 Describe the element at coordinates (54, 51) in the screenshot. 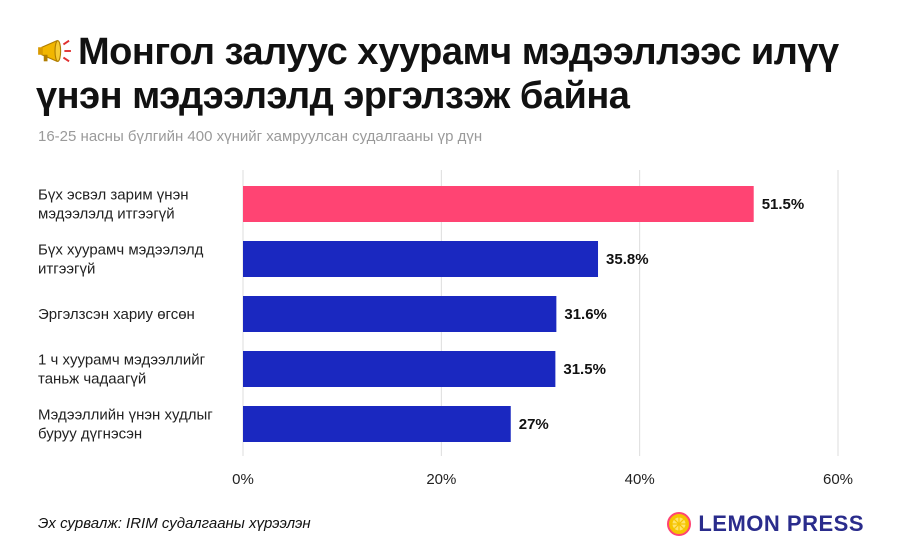

I see `megaphone-icon` at that location.